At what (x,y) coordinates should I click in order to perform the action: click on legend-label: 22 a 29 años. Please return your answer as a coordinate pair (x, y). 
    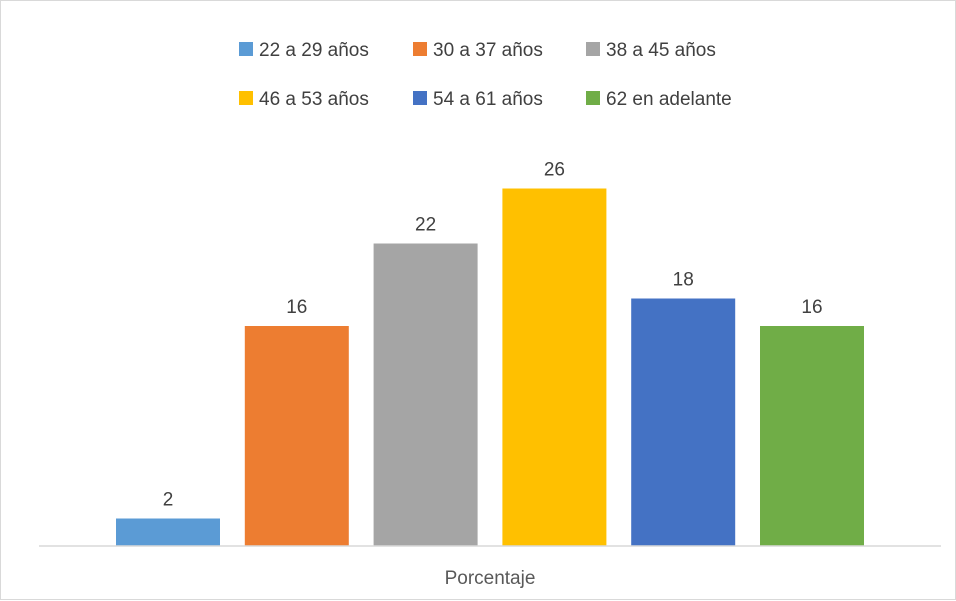
    Looking at the image, I should click on (314, 50).